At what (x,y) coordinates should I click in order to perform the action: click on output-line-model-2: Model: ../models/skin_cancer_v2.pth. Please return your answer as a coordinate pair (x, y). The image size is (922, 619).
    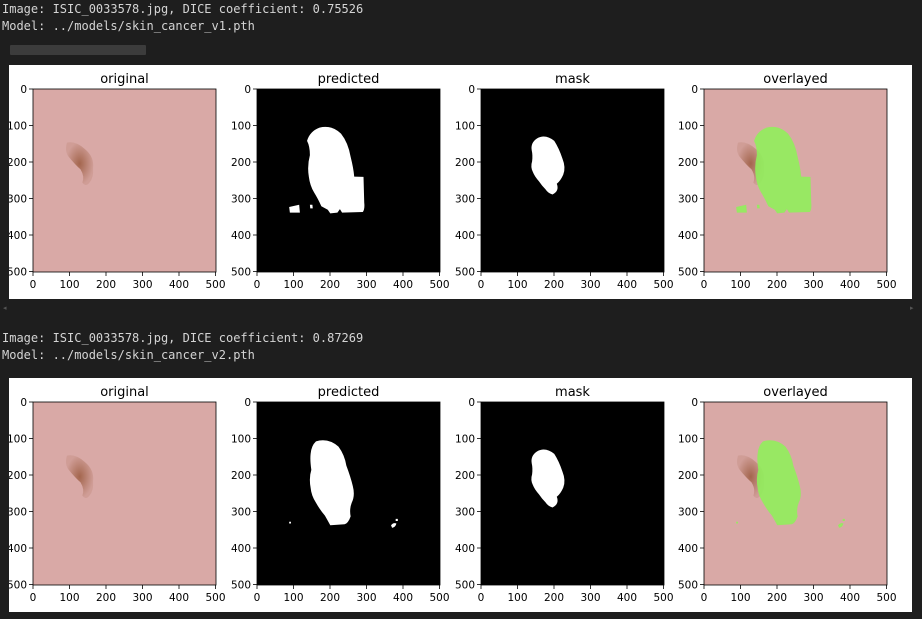
    Looking at the image, I should click on (128, 355).